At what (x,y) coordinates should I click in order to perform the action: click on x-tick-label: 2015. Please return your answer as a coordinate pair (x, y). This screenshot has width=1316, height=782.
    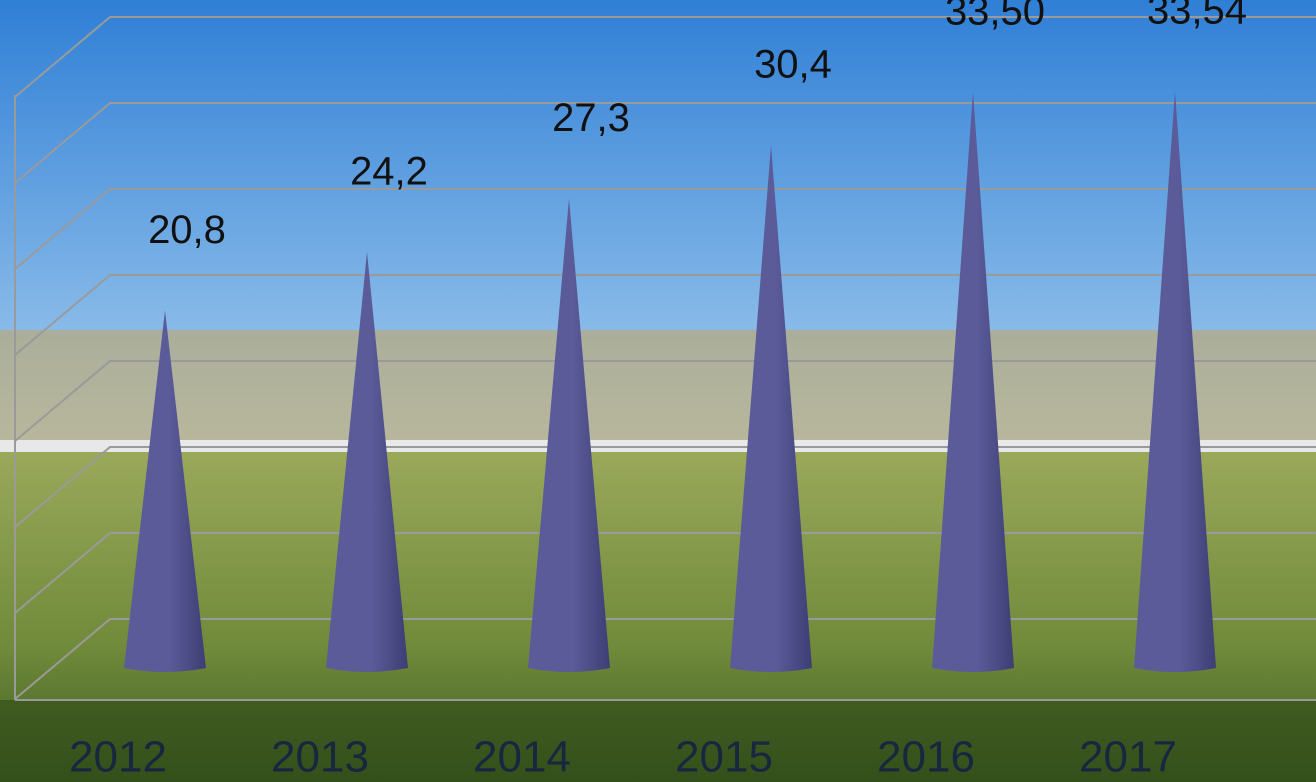
    Looking at the image, I should click on (724, 757).